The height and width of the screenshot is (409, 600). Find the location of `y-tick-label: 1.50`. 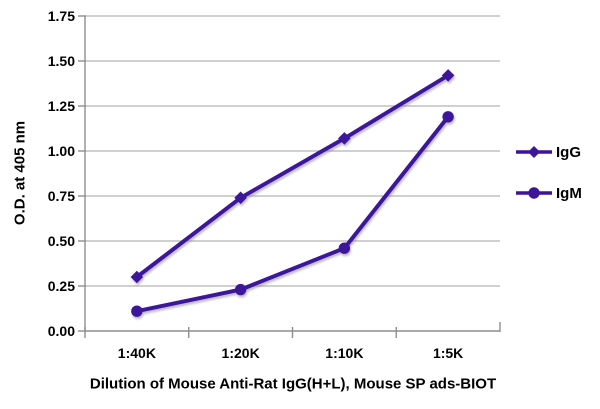

y-tick-label: 1.50 is located at coordinates (61, 61).